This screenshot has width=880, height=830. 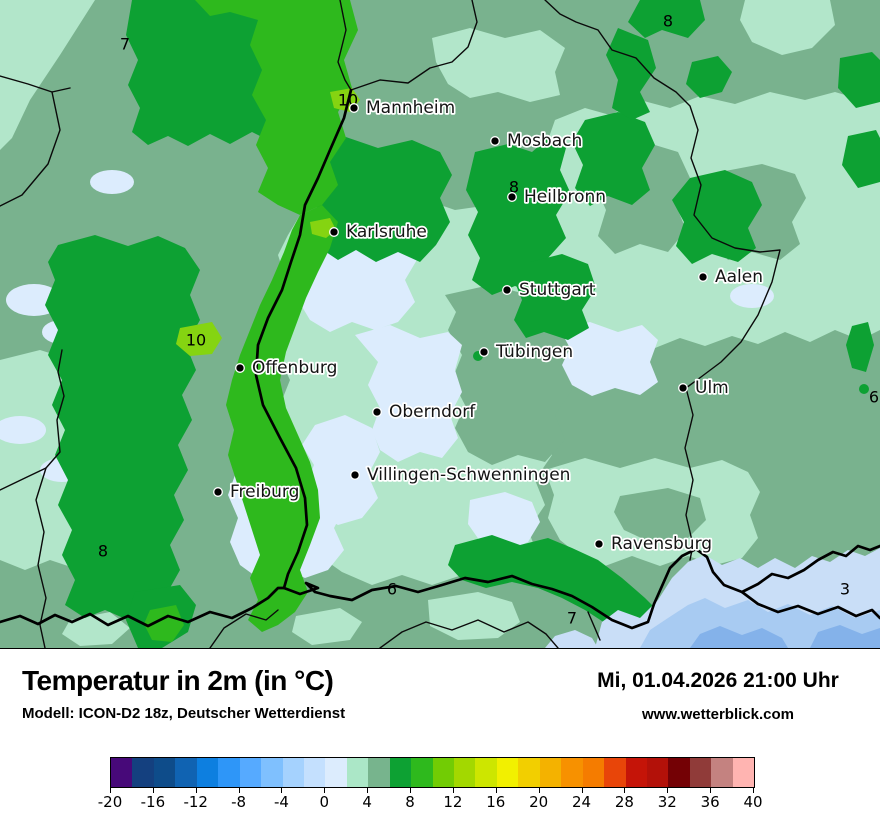 I want to click on colorbar-tick-label-12: 12, so click(x=453, y=802).